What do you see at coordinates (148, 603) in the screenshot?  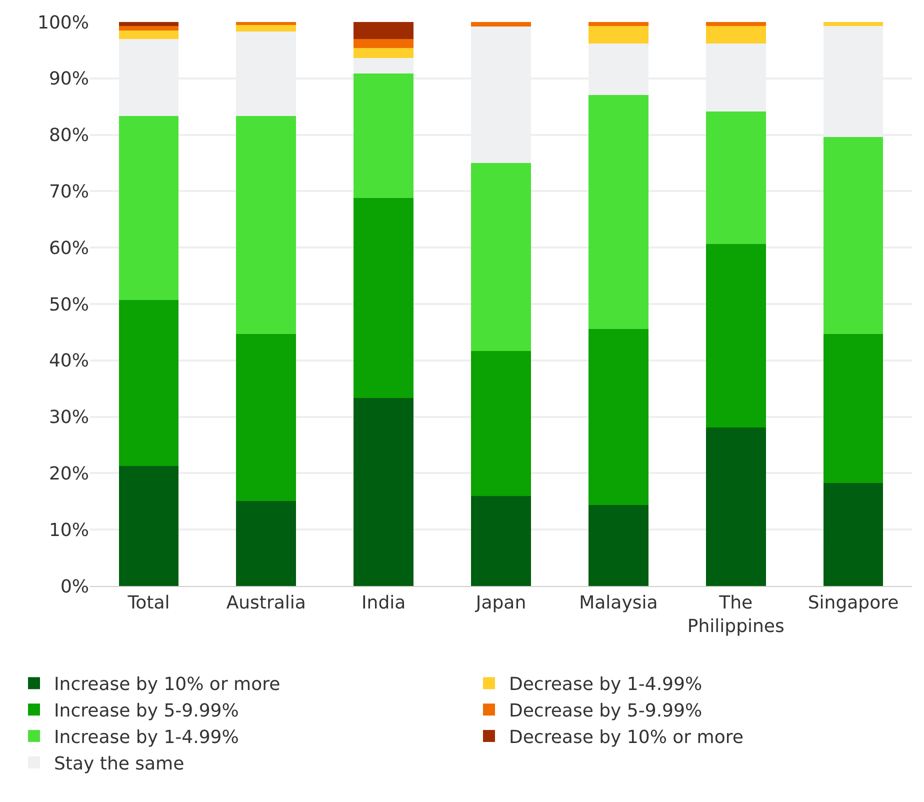 I see `x-tick-label: Total` at bounding box center [148, 603].